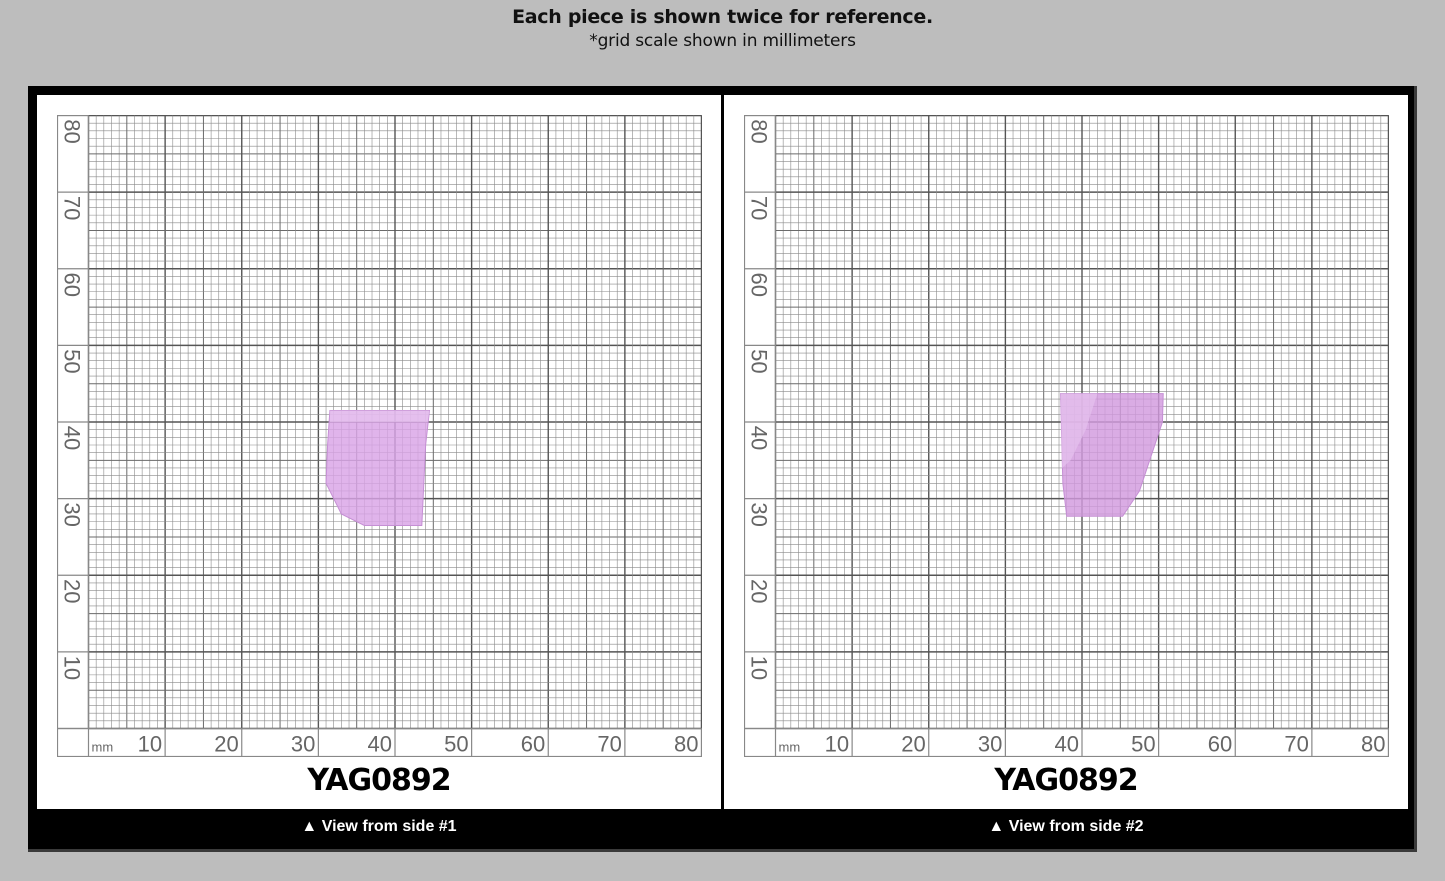  I want to click on caption-side-1: ▲ View from side #1, so click(379, 826).